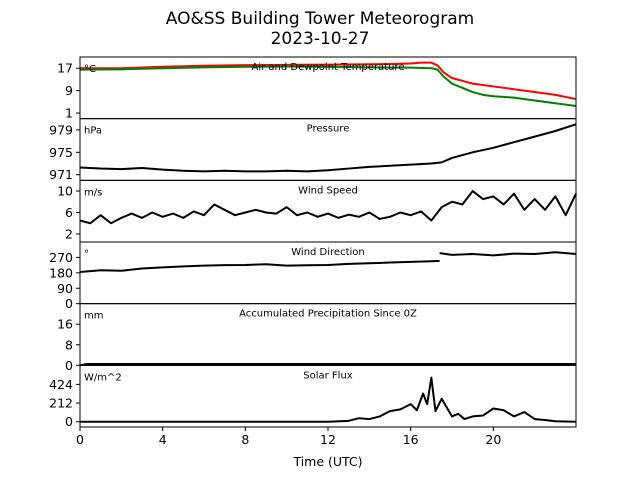 This screenshot has width=640, height=484. What do you see at coordinates (328, 252) in the screenshot?
I see `panel-3-title: Wind Direction` at bounding box center [328, 252].